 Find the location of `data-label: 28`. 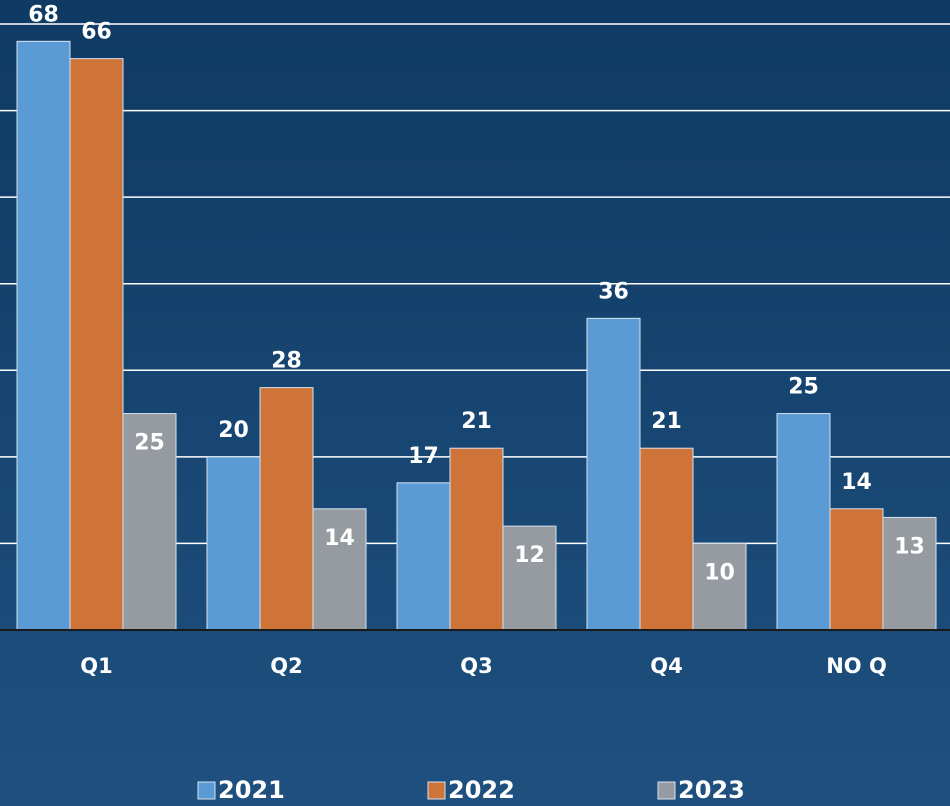

data-label: 28 is located at coordinates (286, 361).